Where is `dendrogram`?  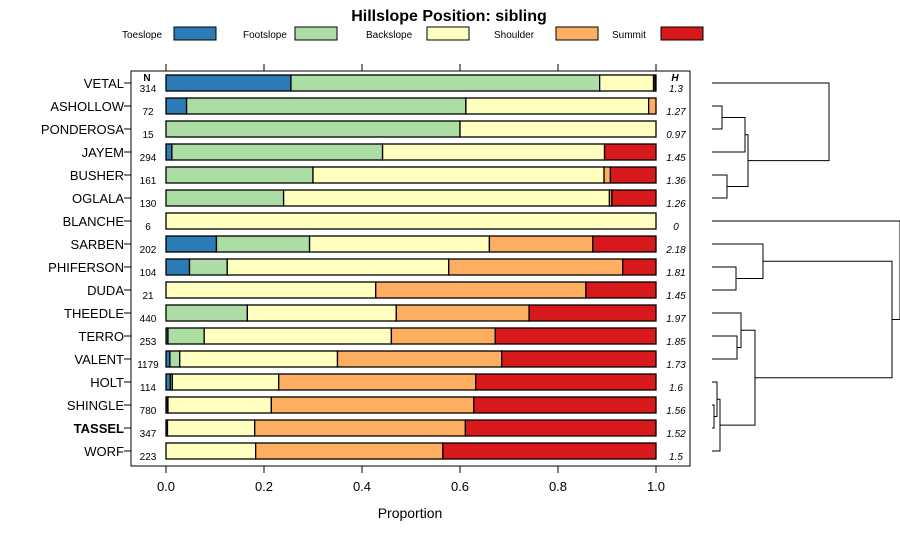
dendrogram is located at coordinates (806, 267).